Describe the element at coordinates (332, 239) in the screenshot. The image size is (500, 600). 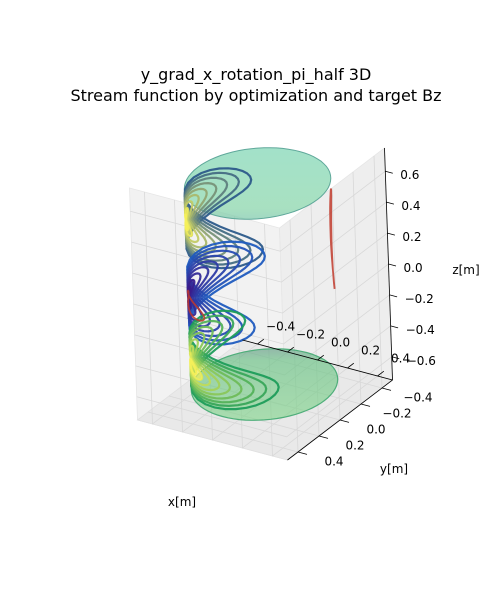
I see `target-bz-contour-left` at that location.